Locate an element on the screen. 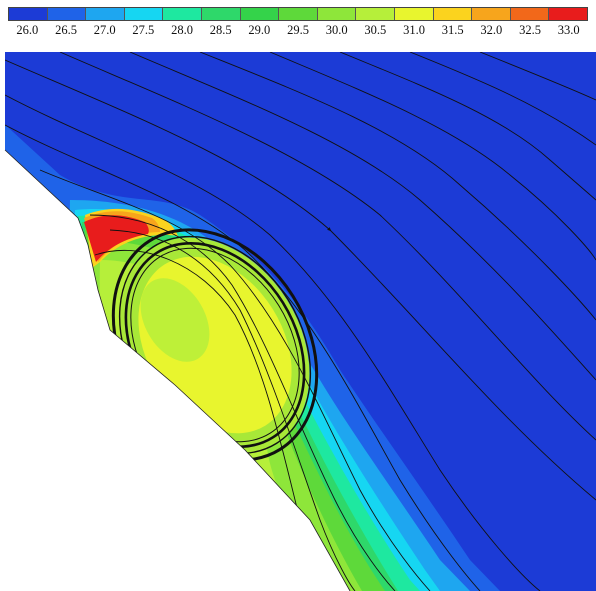 This screenshot has height=591, width=596. colorbar-tick-label: 32.5 is located at coordinates (530, 30).